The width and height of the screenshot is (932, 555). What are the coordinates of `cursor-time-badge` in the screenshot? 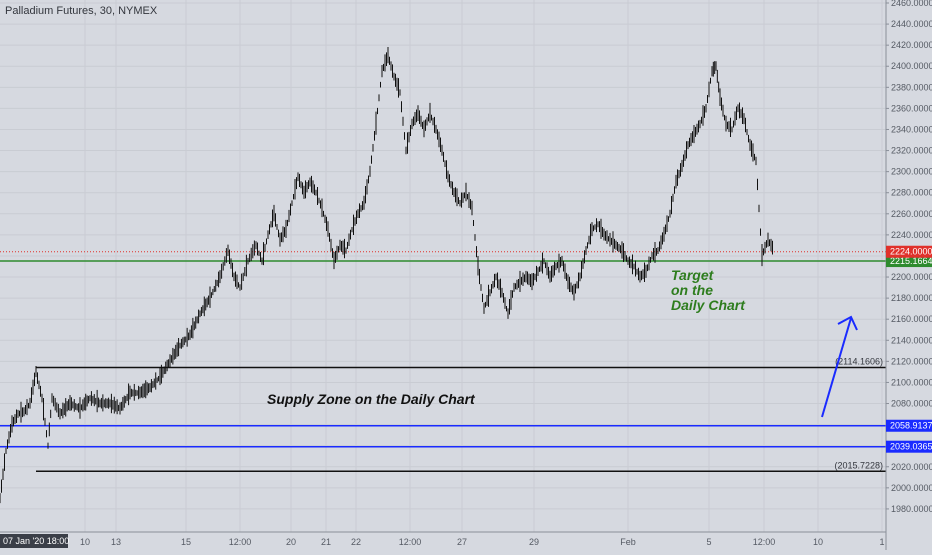 It's located at (34, 541).